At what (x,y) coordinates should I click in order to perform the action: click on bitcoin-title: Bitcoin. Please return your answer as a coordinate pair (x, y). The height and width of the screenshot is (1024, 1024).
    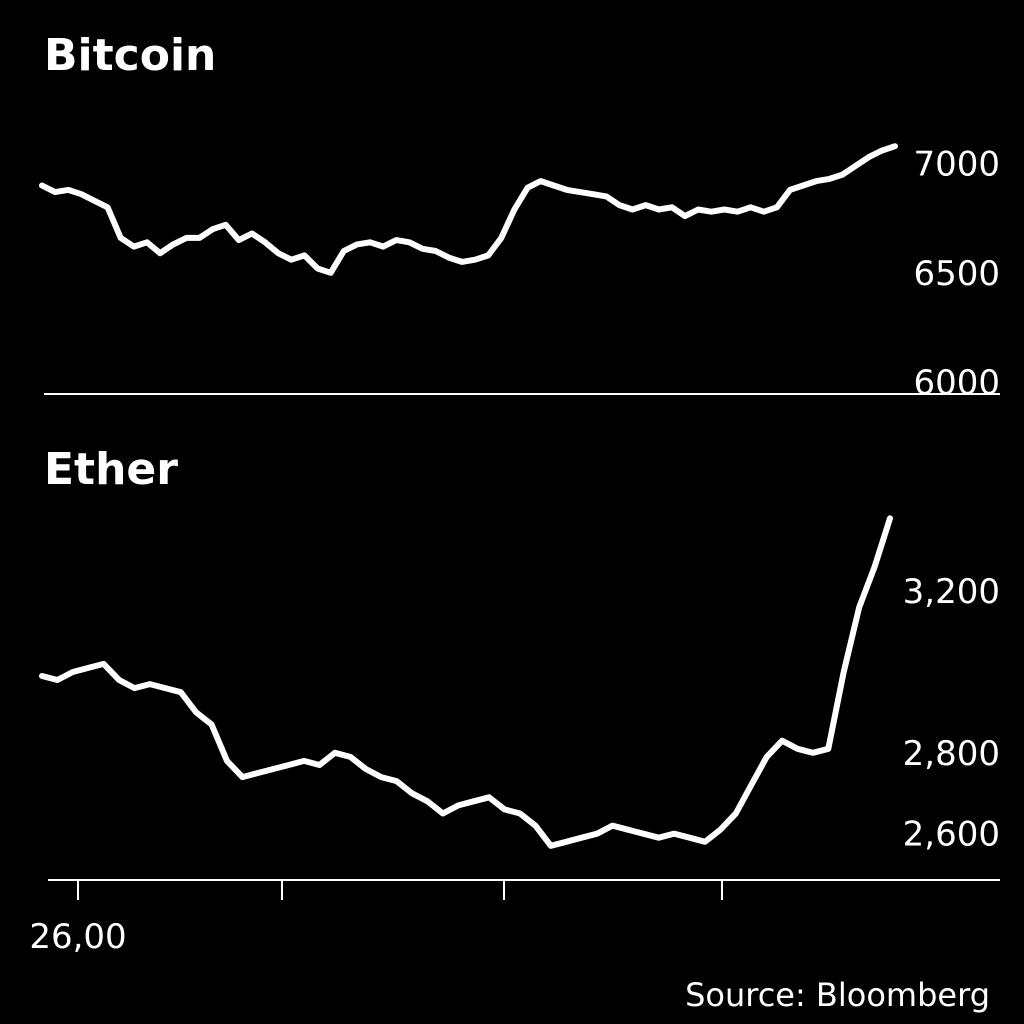
    Looking at the image, I should click on (130, 55).